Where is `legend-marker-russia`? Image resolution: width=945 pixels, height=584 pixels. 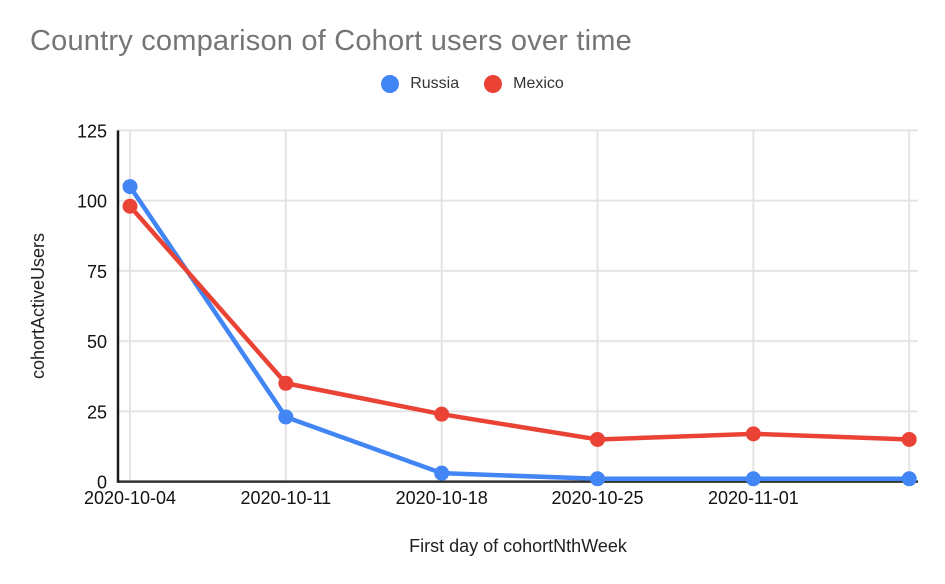 legend-marker-russia is located at coordinates (390, 84).